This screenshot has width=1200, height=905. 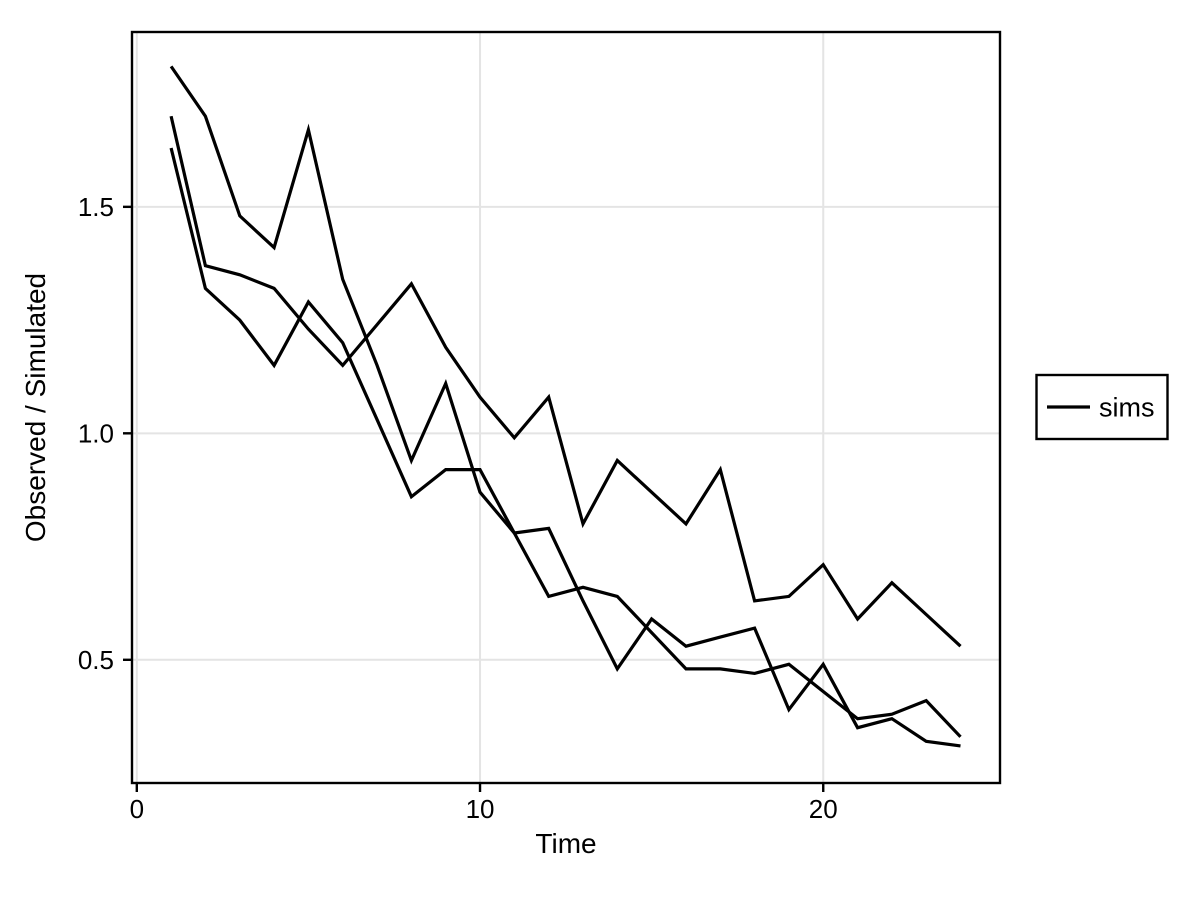 I want to click on y-axis-label: Observed / Simulated, so click(x=35, y=407).